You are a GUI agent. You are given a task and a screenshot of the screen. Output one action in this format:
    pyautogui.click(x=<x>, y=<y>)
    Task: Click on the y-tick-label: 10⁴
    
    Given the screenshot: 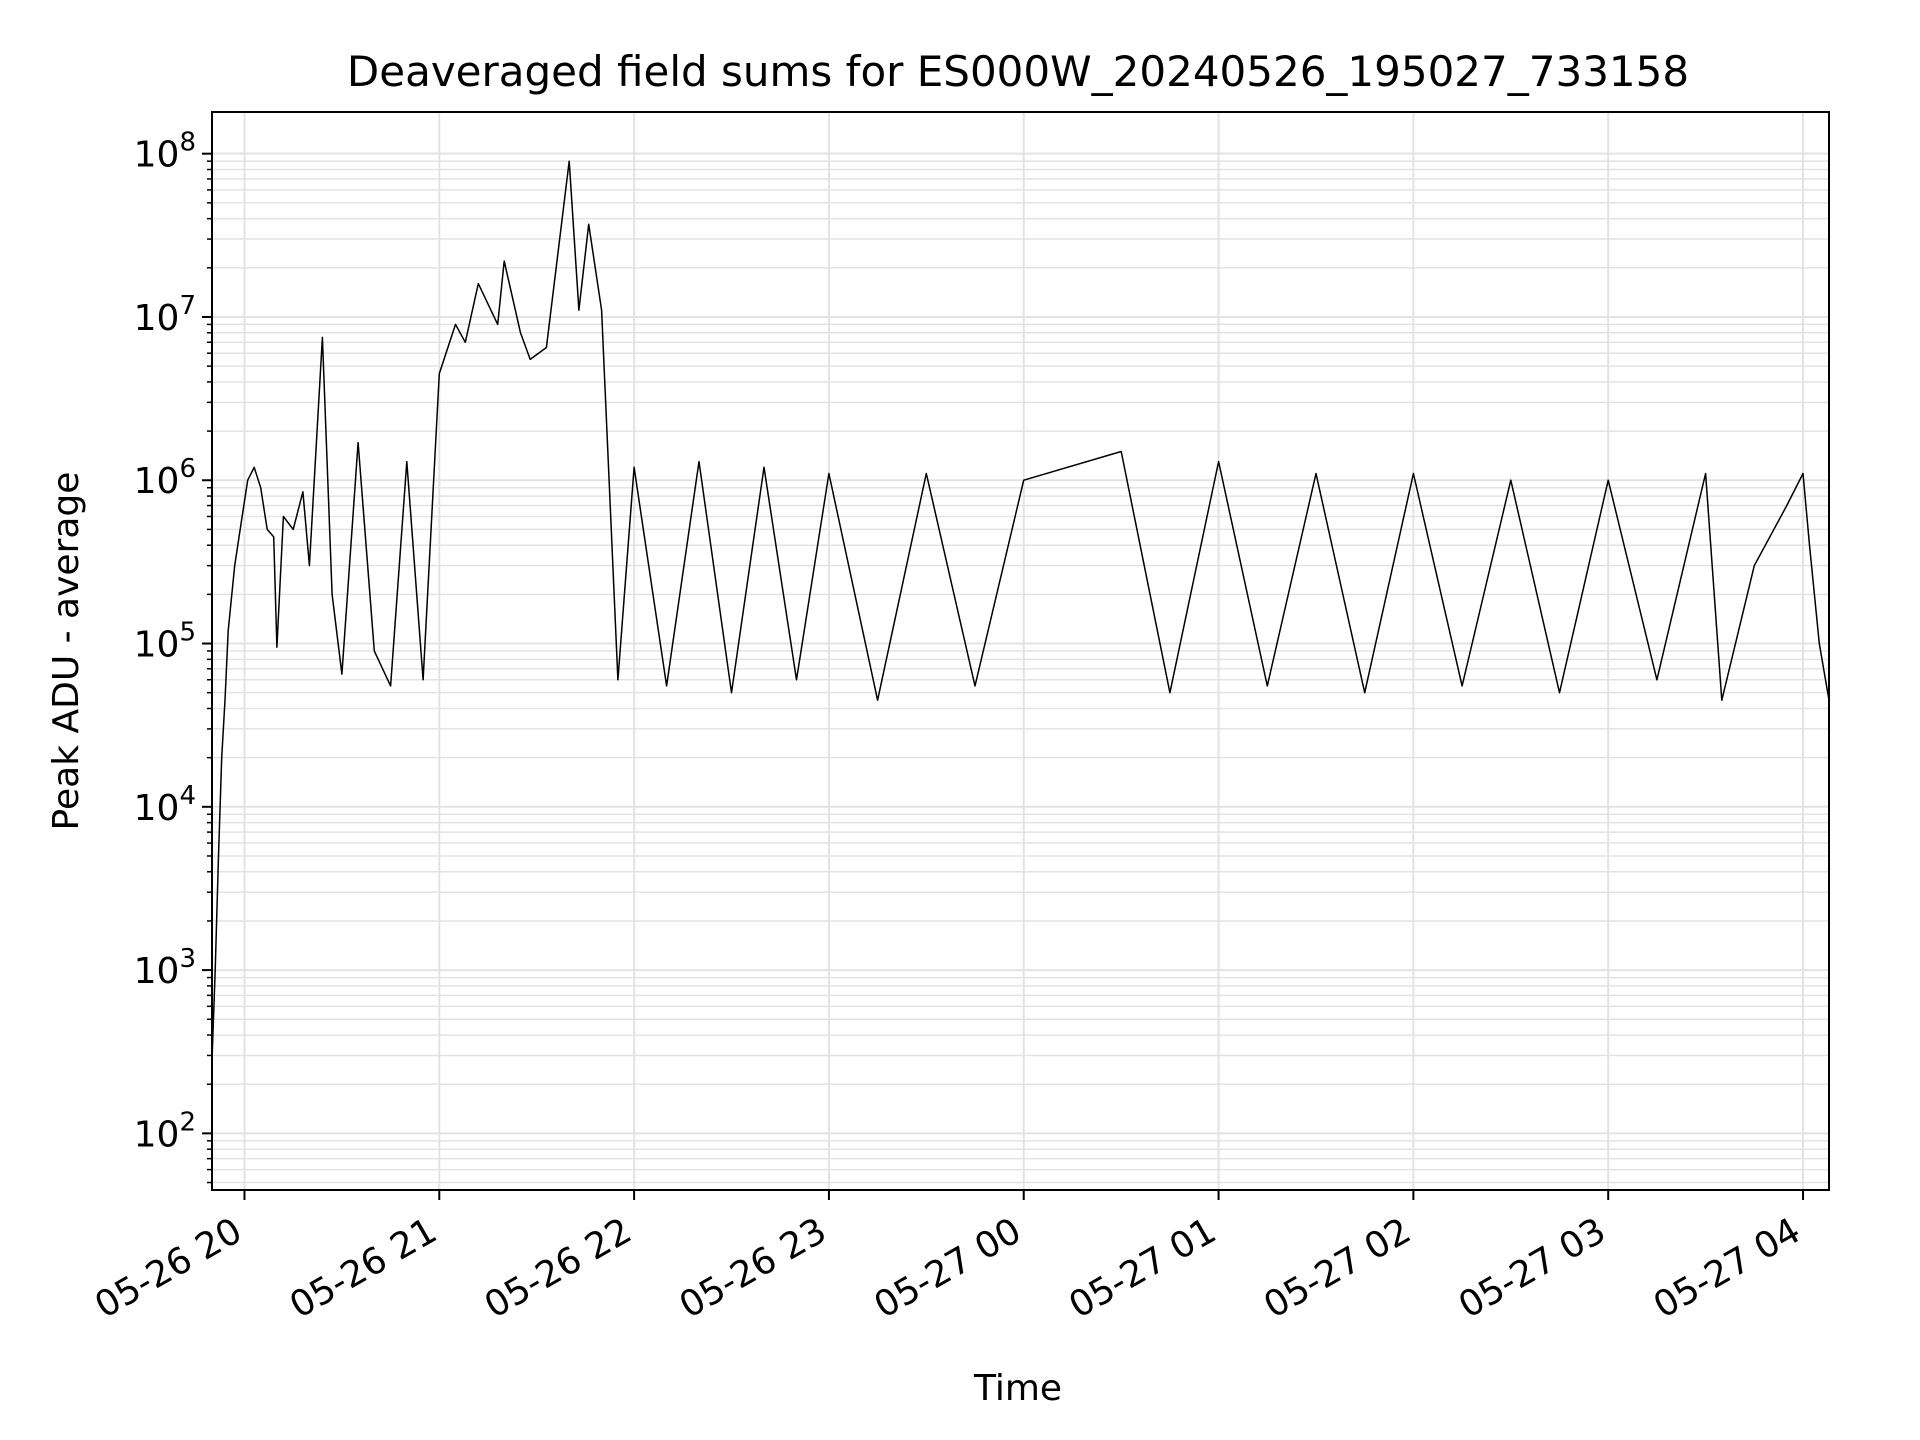 What is the action you would take?
    pyautogui.click(x=165, y=805)
    